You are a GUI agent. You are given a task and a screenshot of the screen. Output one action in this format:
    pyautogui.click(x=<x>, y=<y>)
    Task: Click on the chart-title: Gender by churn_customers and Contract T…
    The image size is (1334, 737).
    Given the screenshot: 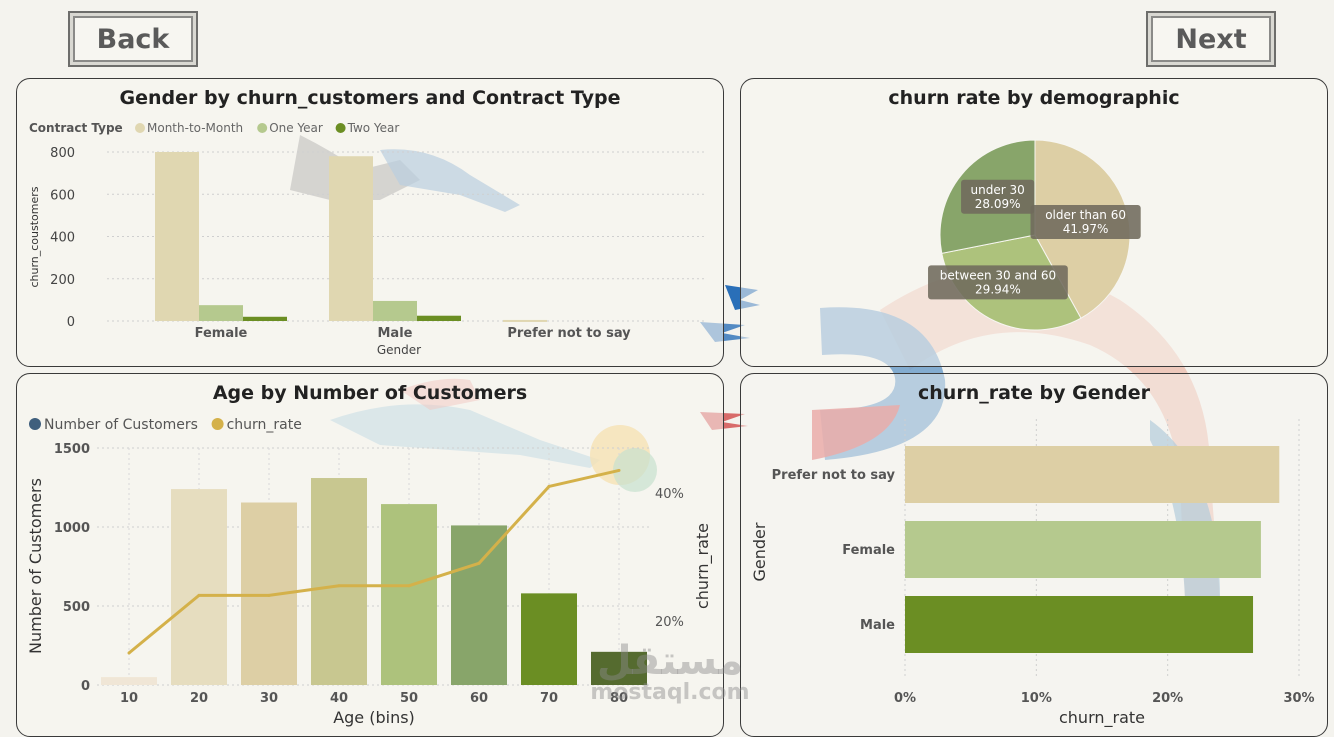 What is the action you would take?
    pyautogui.click(x=370, y=98)
    